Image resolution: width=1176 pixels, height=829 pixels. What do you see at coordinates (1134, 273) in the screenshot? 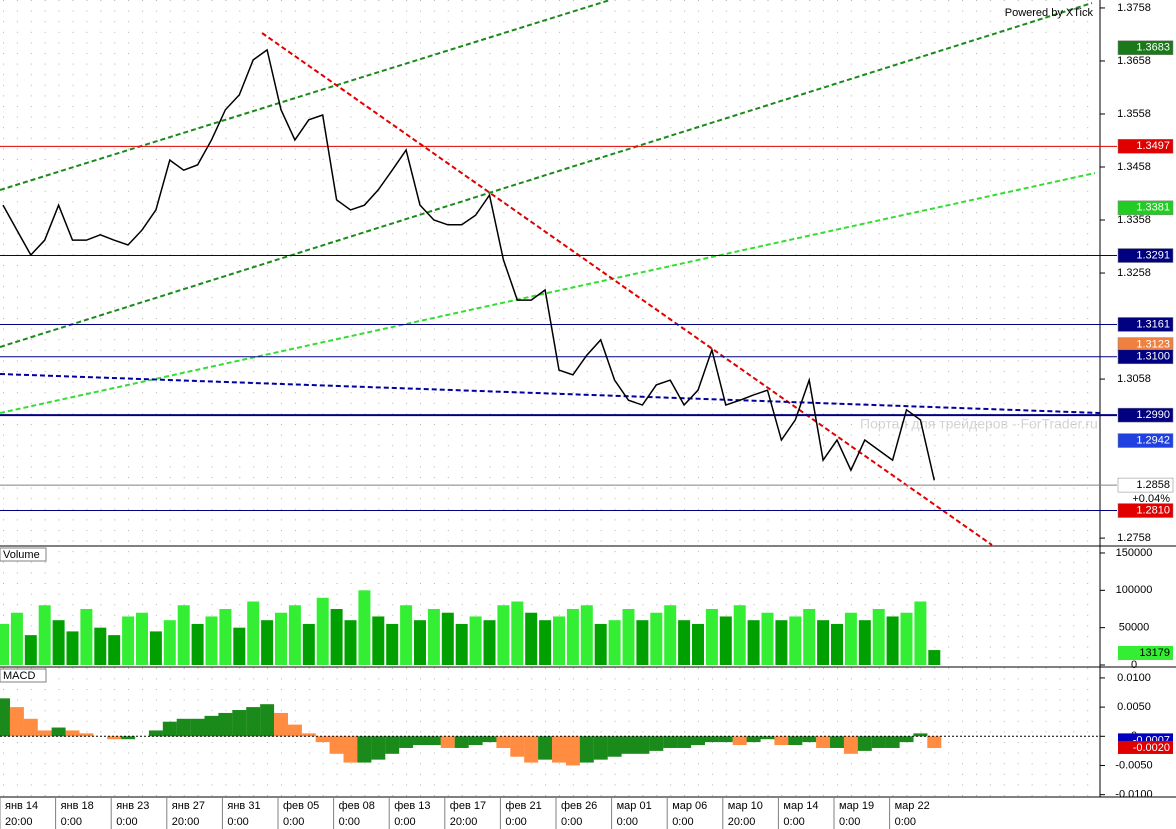
I see `y-tick-label: 1.3258` at bounding box center [1134, 273].